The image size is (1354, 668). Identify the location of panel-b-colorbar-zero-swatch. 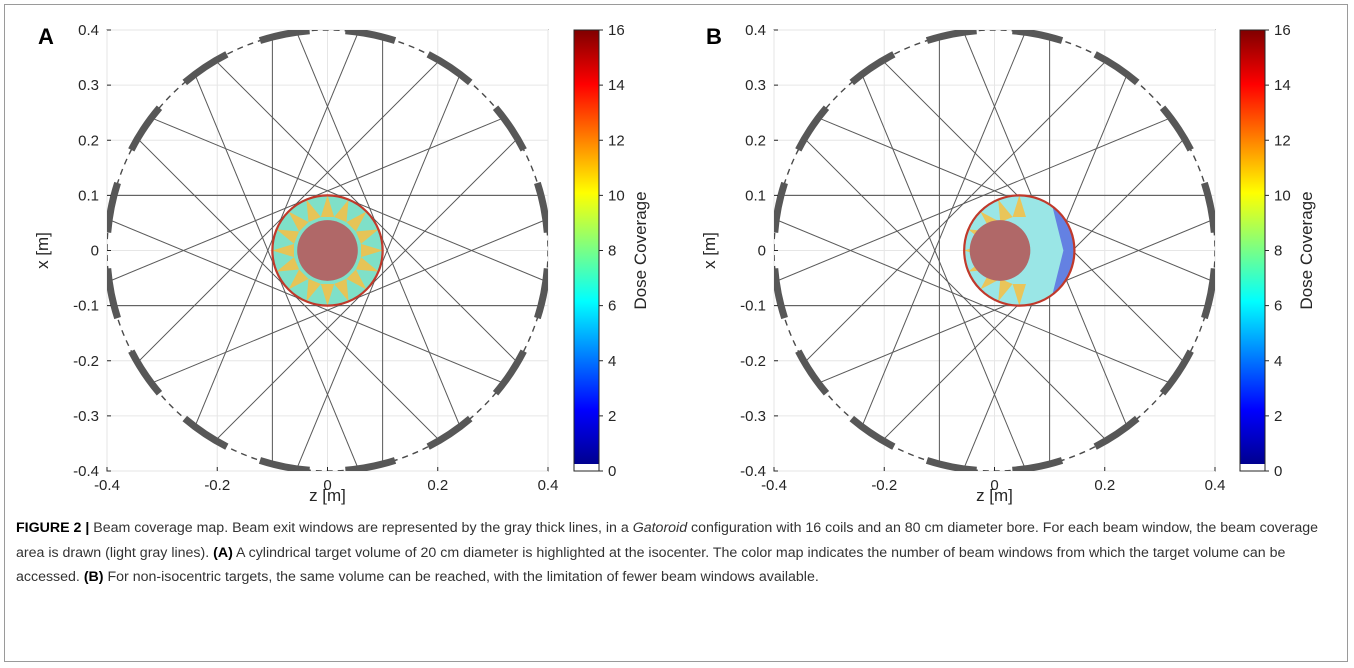
(1252, 467).